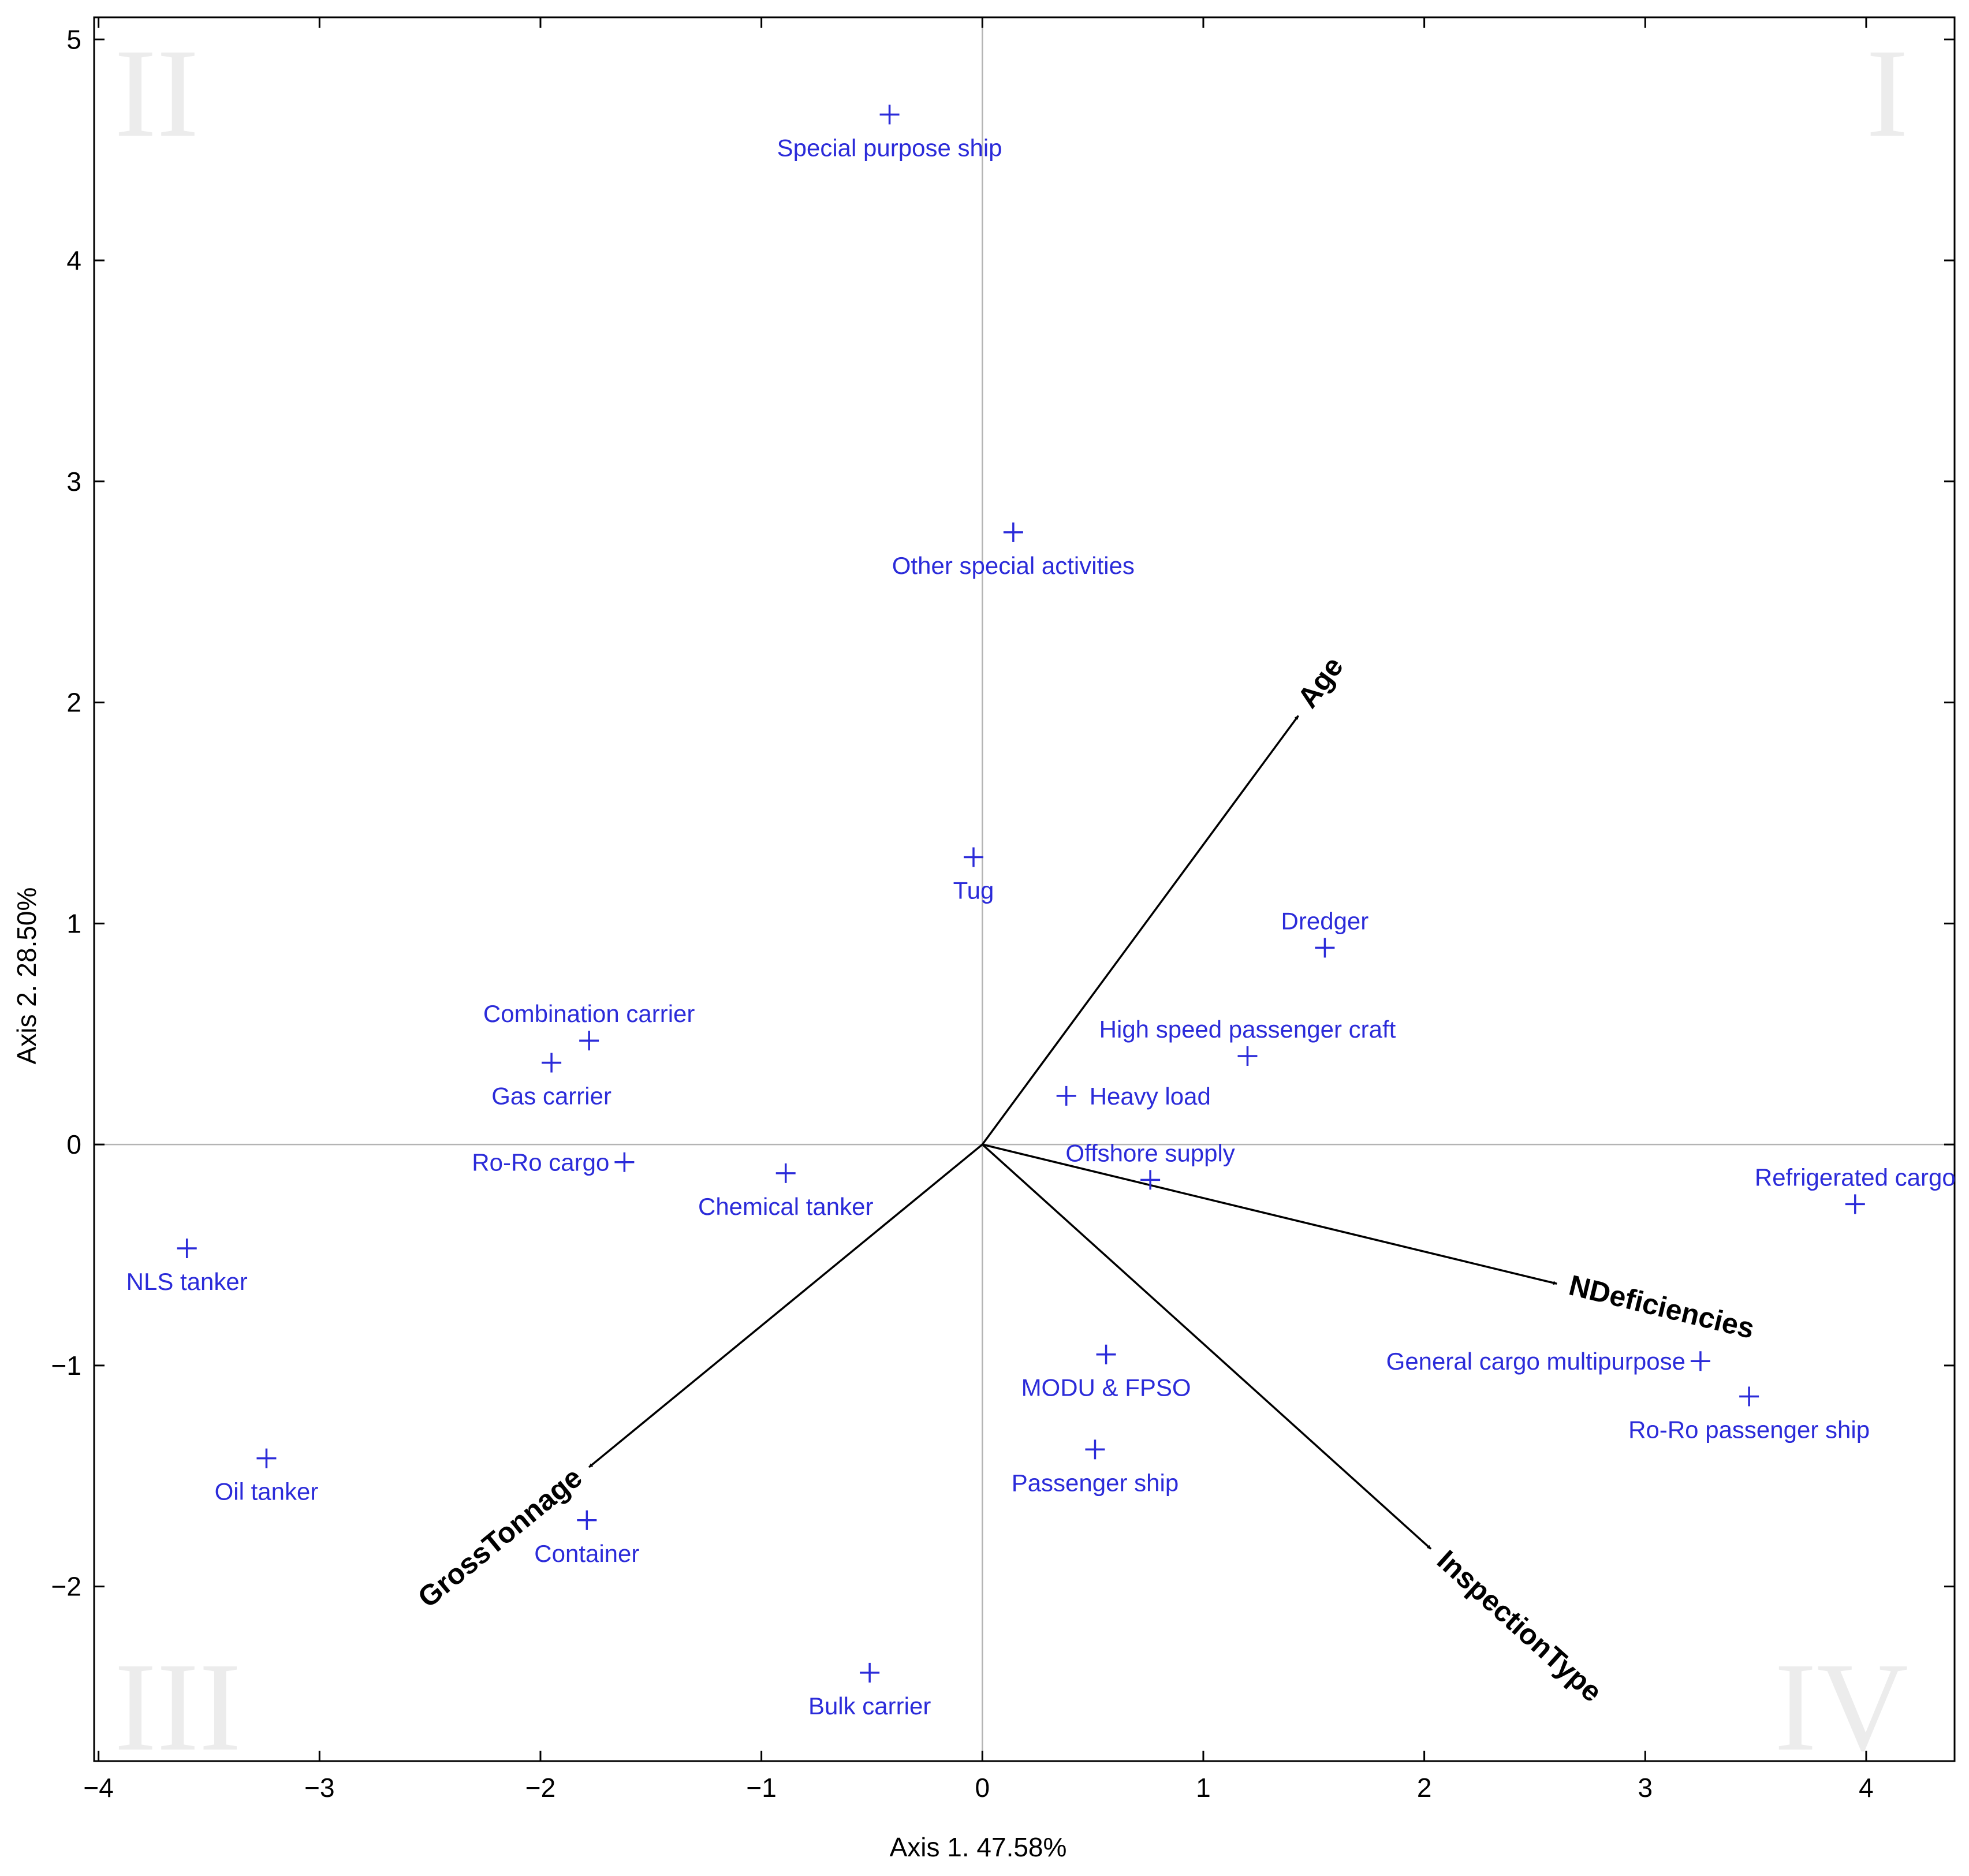  What do you see at coordinates (1662, 1307) in the screenshot?
I see `vector-label-ndeficiencies: NDeficiencies` at bounding box center [1662, 1307].